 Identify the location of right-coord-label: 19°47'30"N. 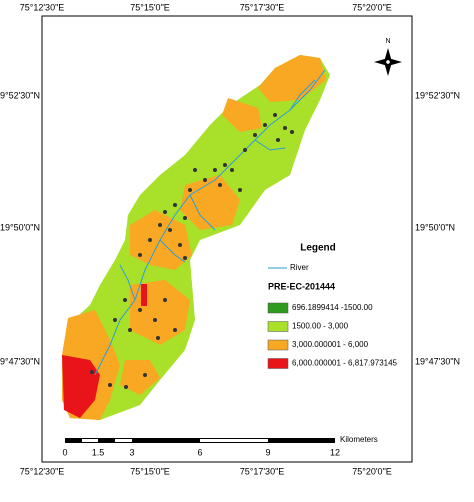
(437, 361).